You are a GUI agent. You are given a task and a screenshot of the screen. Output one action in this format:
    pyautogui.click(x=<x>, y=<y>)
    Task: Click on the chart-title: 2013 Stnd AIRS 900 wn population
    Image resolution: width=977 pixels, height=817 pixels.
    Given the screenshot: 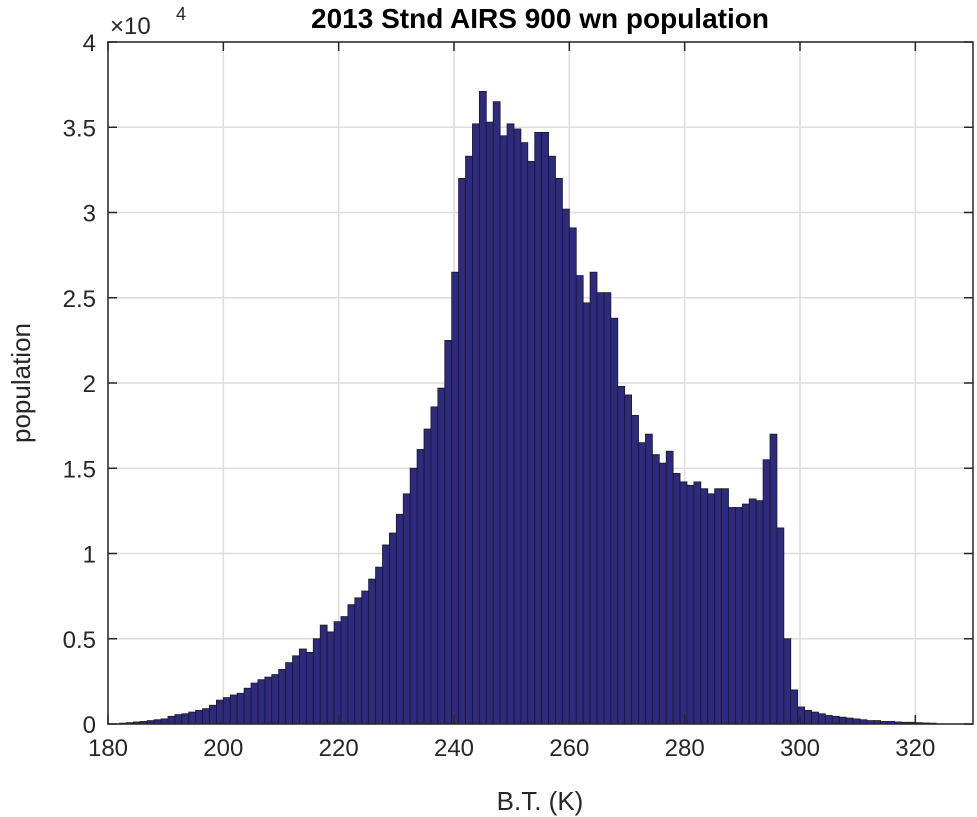 What is the action you would take?
    pyautogui.click(x=540, y=18)
    